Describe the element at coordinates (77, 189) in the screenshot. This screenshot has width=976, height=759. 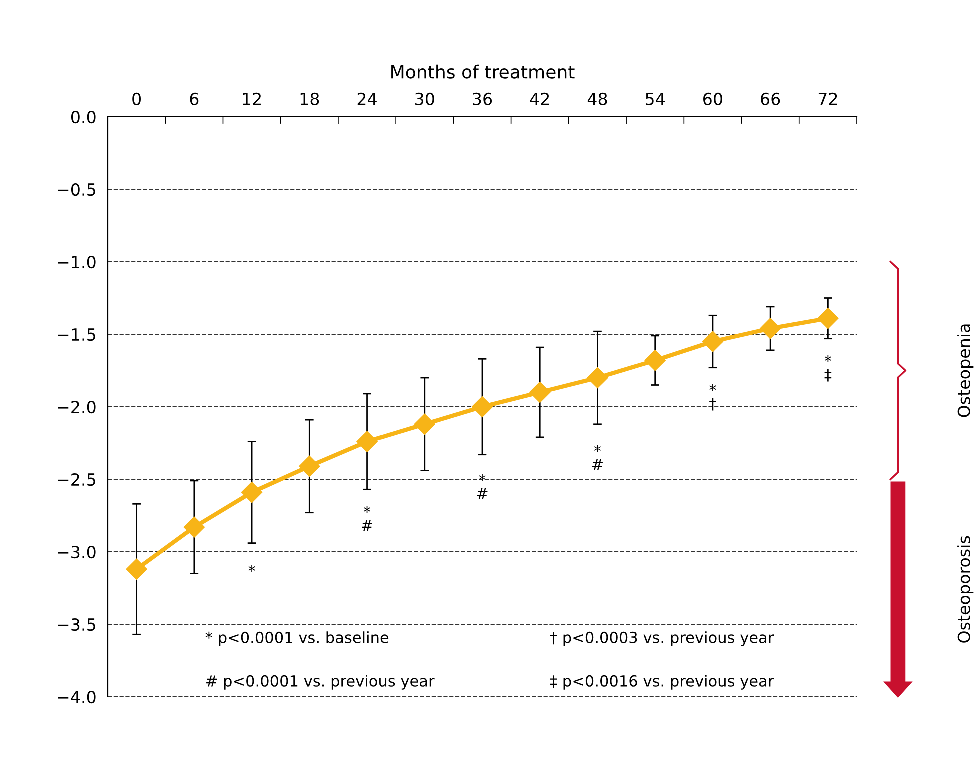
I see `y-tick-label: −0.5` at that location.